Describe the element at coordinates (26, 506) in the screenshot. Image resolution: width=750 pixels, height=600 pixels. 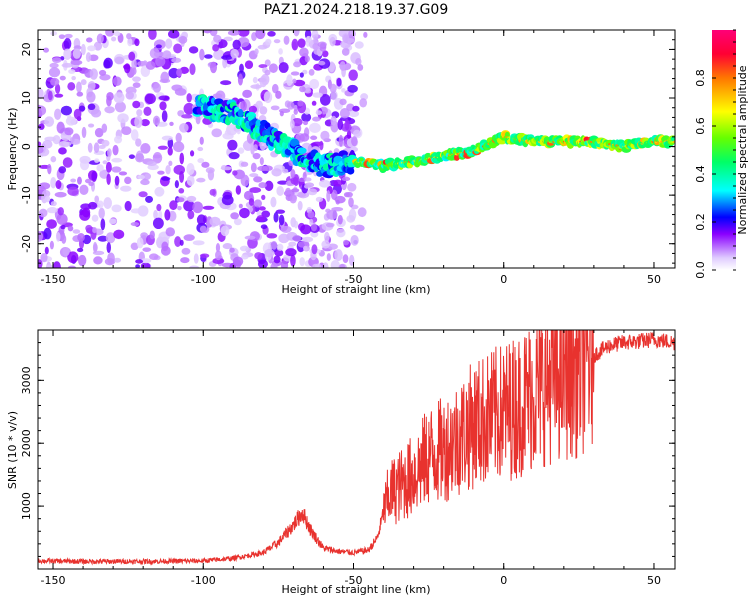
I see `snr-y-tick-label: 1000` at that location.